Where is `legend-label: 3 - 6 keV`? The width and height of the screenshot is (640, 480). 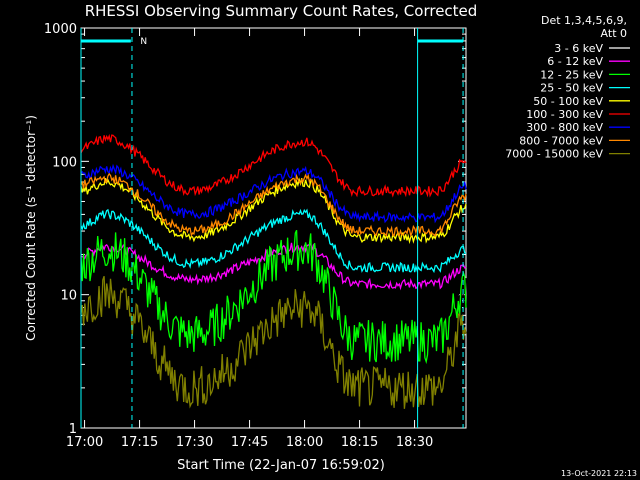
legend-label: 3 - 6 keV is located at coordinates (578, 48).